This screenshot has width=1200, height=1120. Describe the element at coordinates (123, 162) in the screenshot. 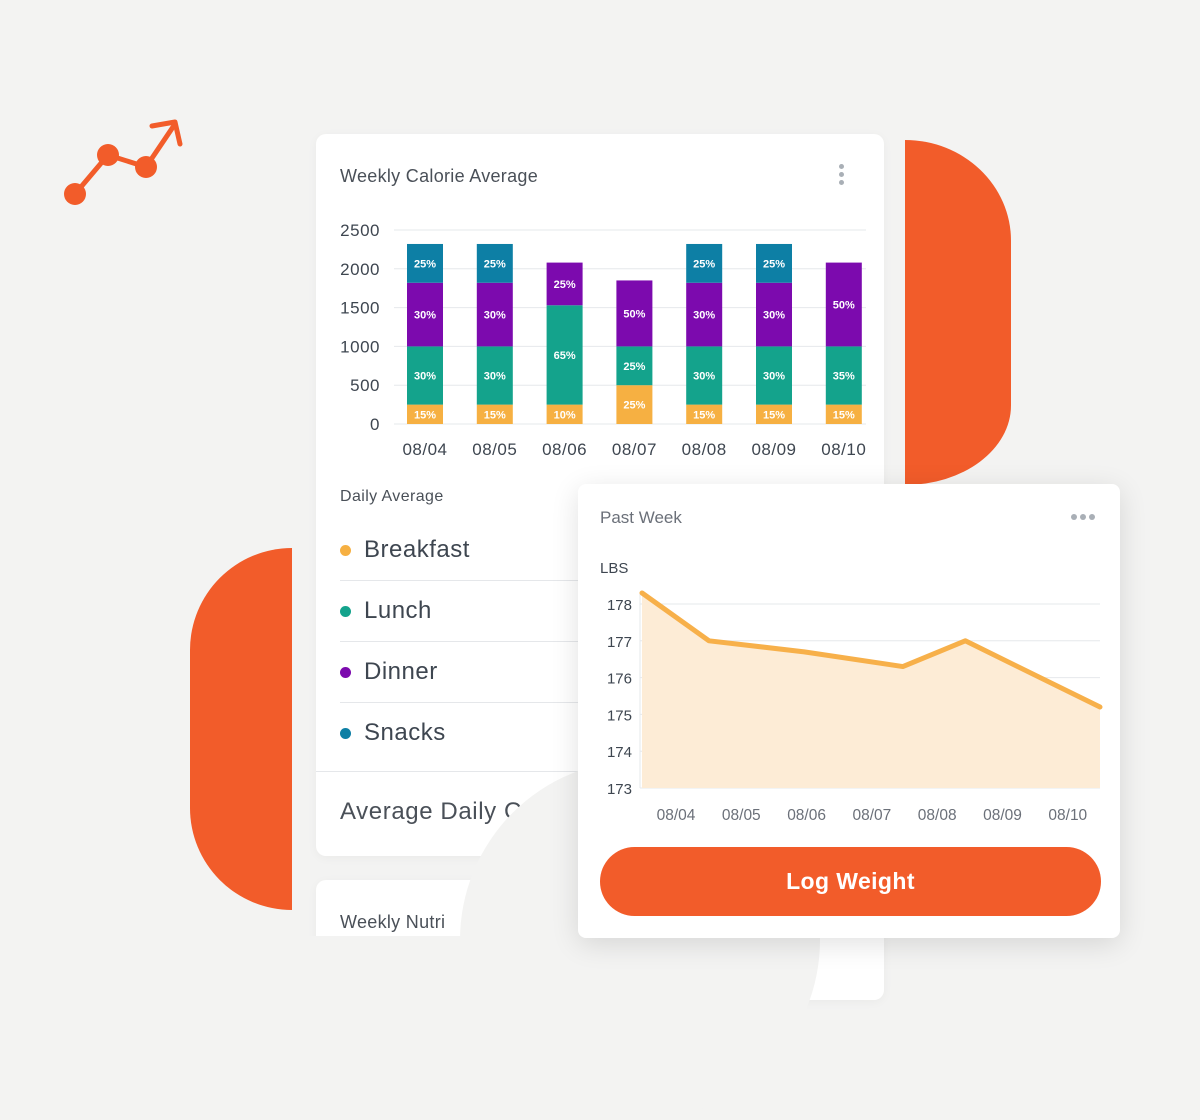

I see `trend-up-arrow-icon` at that location.